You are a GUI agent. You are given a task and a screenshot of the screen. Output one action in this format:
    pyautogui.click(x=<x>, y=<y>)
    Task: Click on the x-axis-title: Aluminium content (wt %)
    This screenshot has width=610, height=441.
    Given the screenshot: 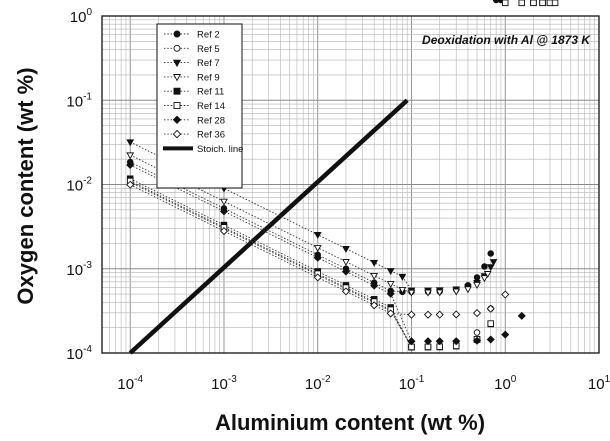 What is the action you would take?
    pyautogui.click(x=350, y=422)
    